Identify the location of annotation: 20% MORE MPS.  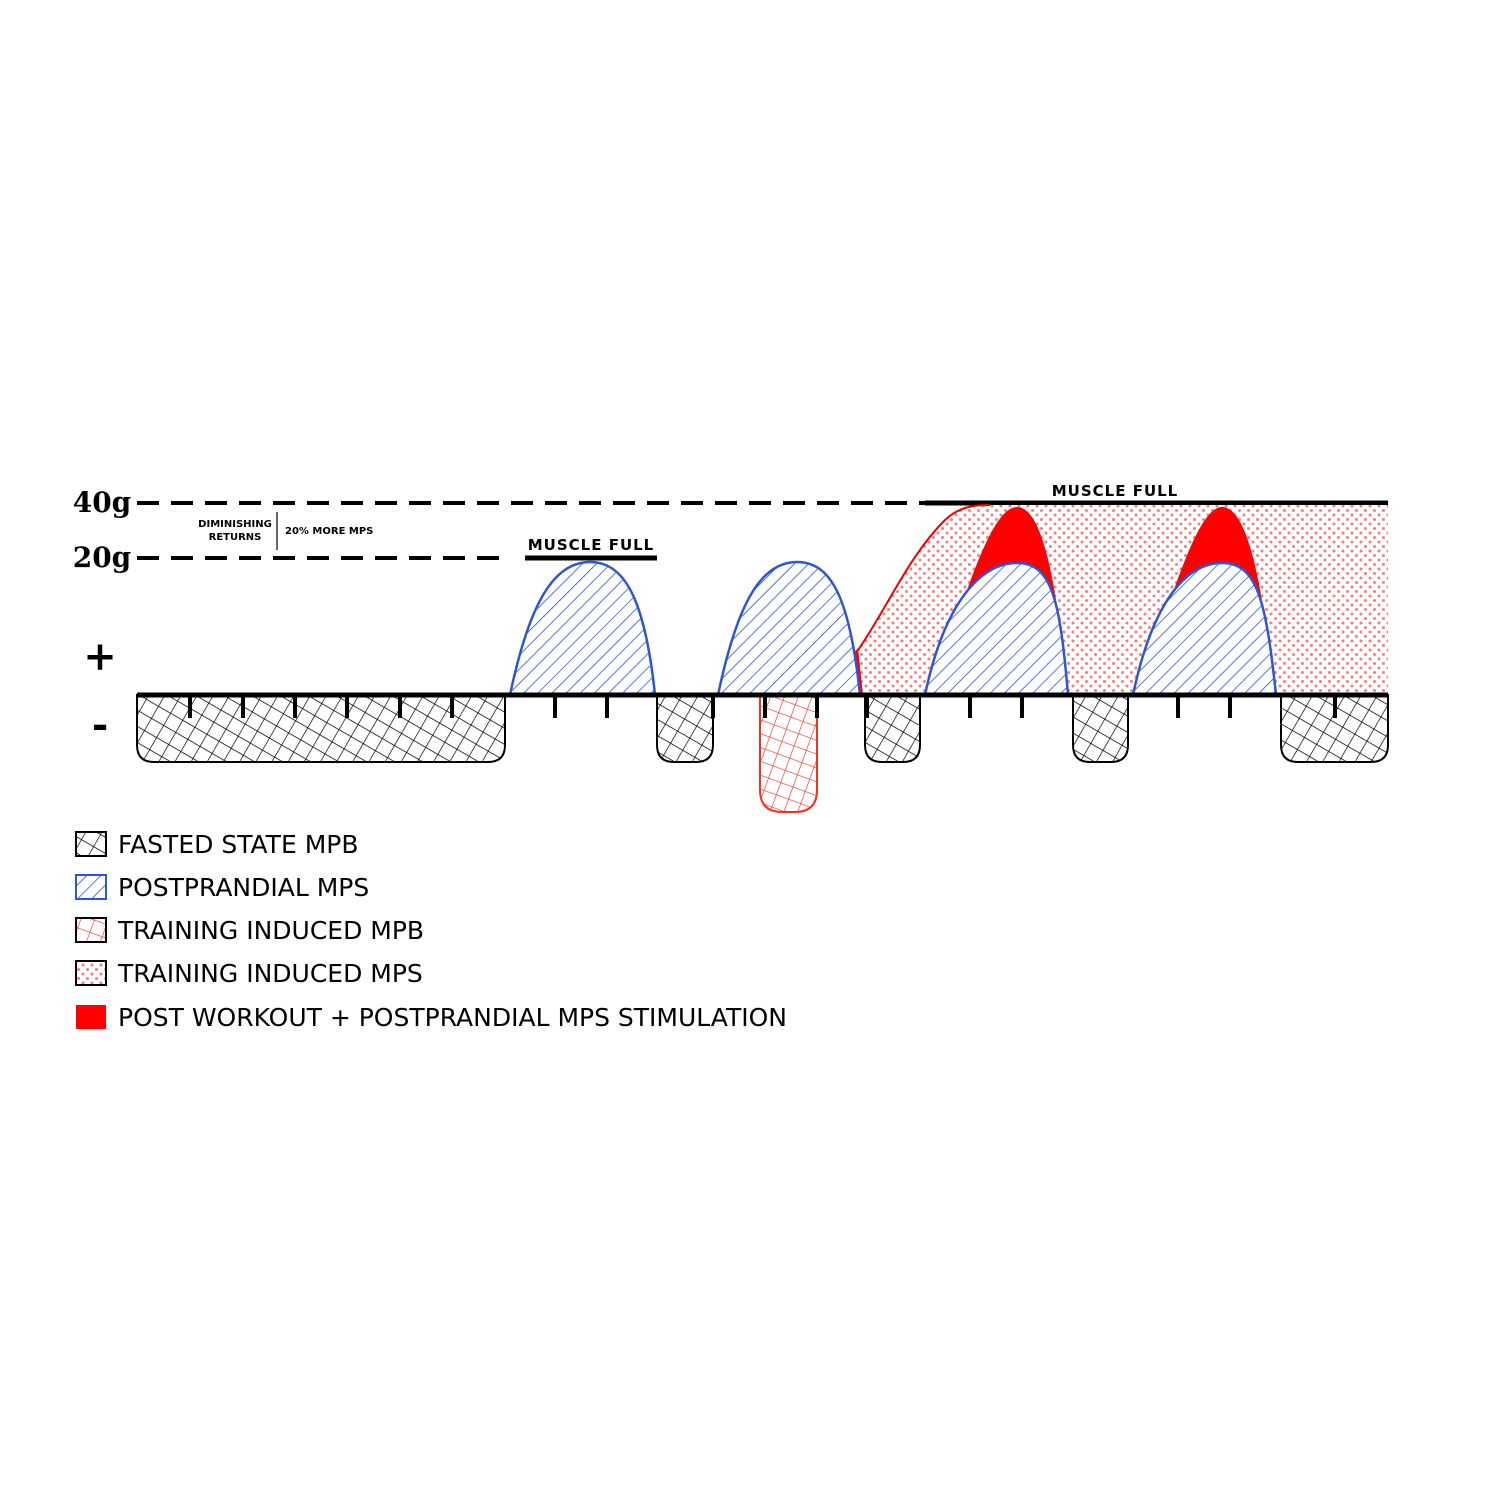
(329, 531).